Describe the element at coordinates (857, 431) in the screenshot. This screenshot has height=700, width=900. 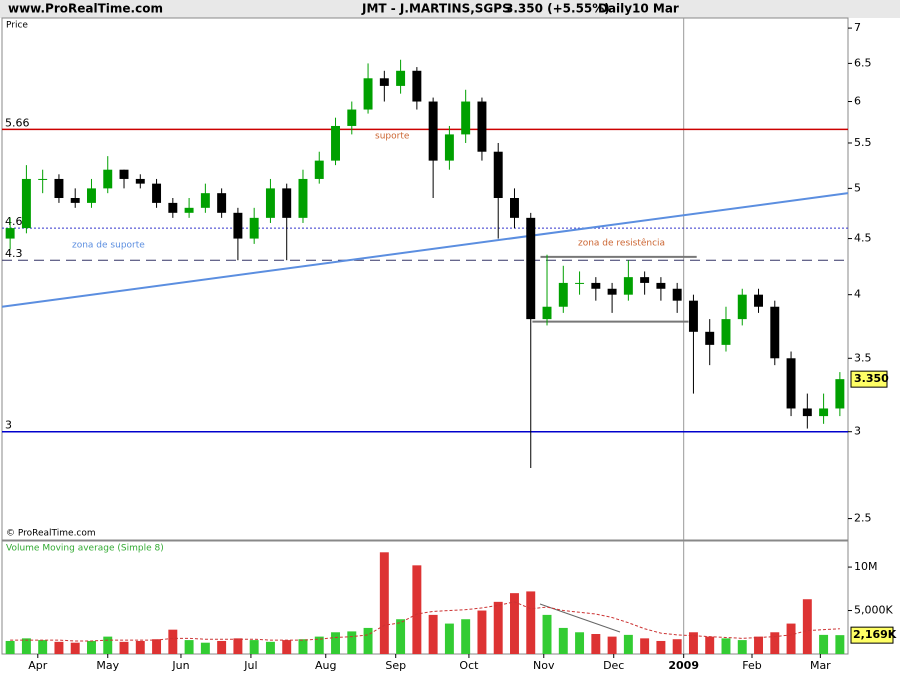
I see `y-tick-label: 3` at that location.